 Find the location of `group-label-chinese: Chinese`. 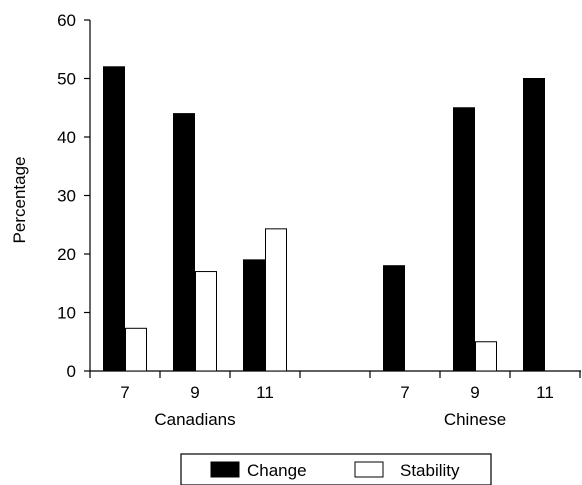

group-label-chinese: Chinese is located at coordinates (475, 419).